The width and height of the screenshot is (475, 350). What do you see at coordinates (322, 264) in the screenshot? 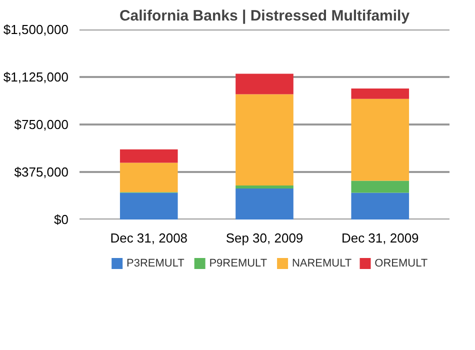
I see `legend-label: NAREMULT` at bounding box center [322, 264].